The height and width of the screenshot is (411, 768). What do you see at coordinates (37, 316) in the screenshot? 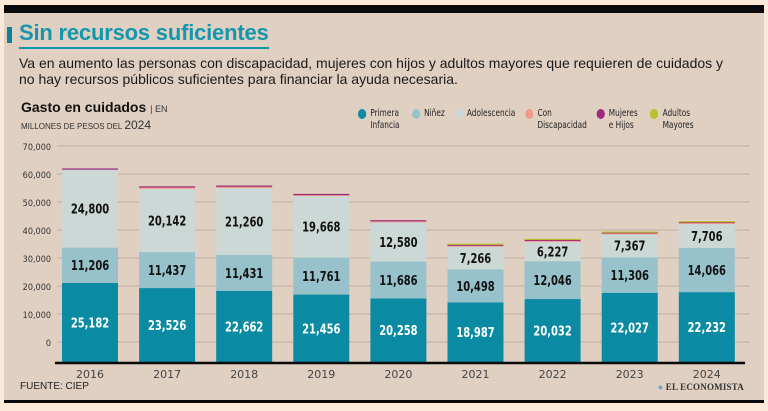
I see `y-tick-label: 10,000` at bounding box center [37, 316].